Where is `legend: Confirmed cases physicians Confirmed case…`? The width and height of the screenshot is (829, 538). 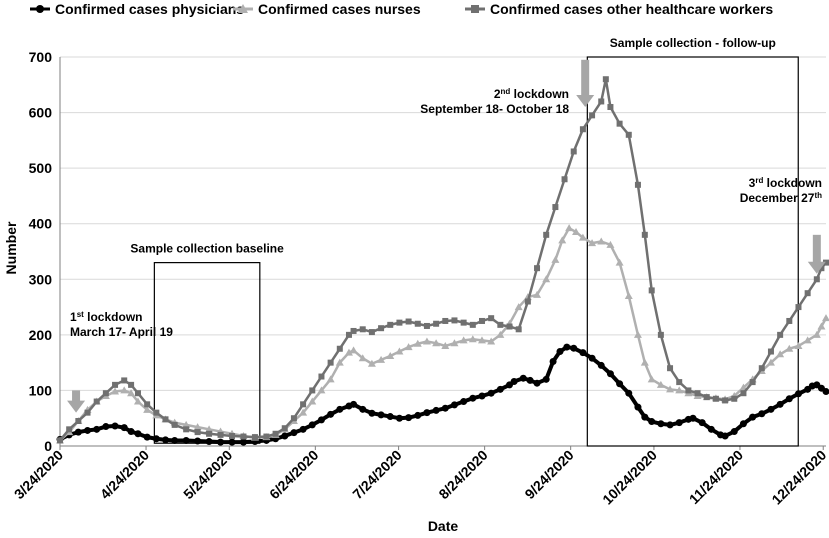
legend: Confirmed cases physicians Confirmed case… is located at coordinates (401, 9).